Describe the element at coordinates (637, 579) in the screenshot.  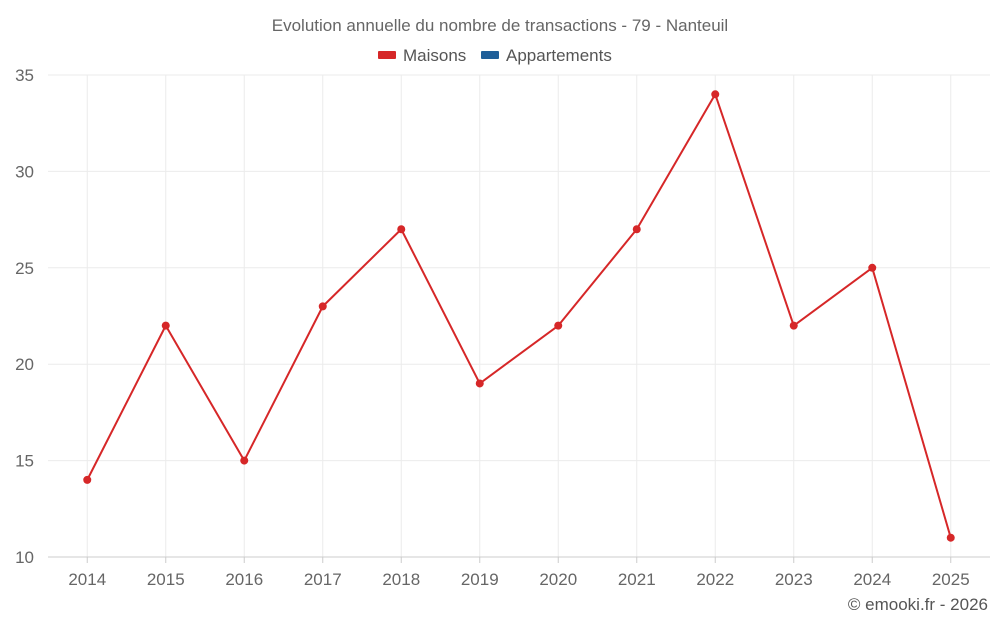
I see `x-tick-label: 2021` at that location.